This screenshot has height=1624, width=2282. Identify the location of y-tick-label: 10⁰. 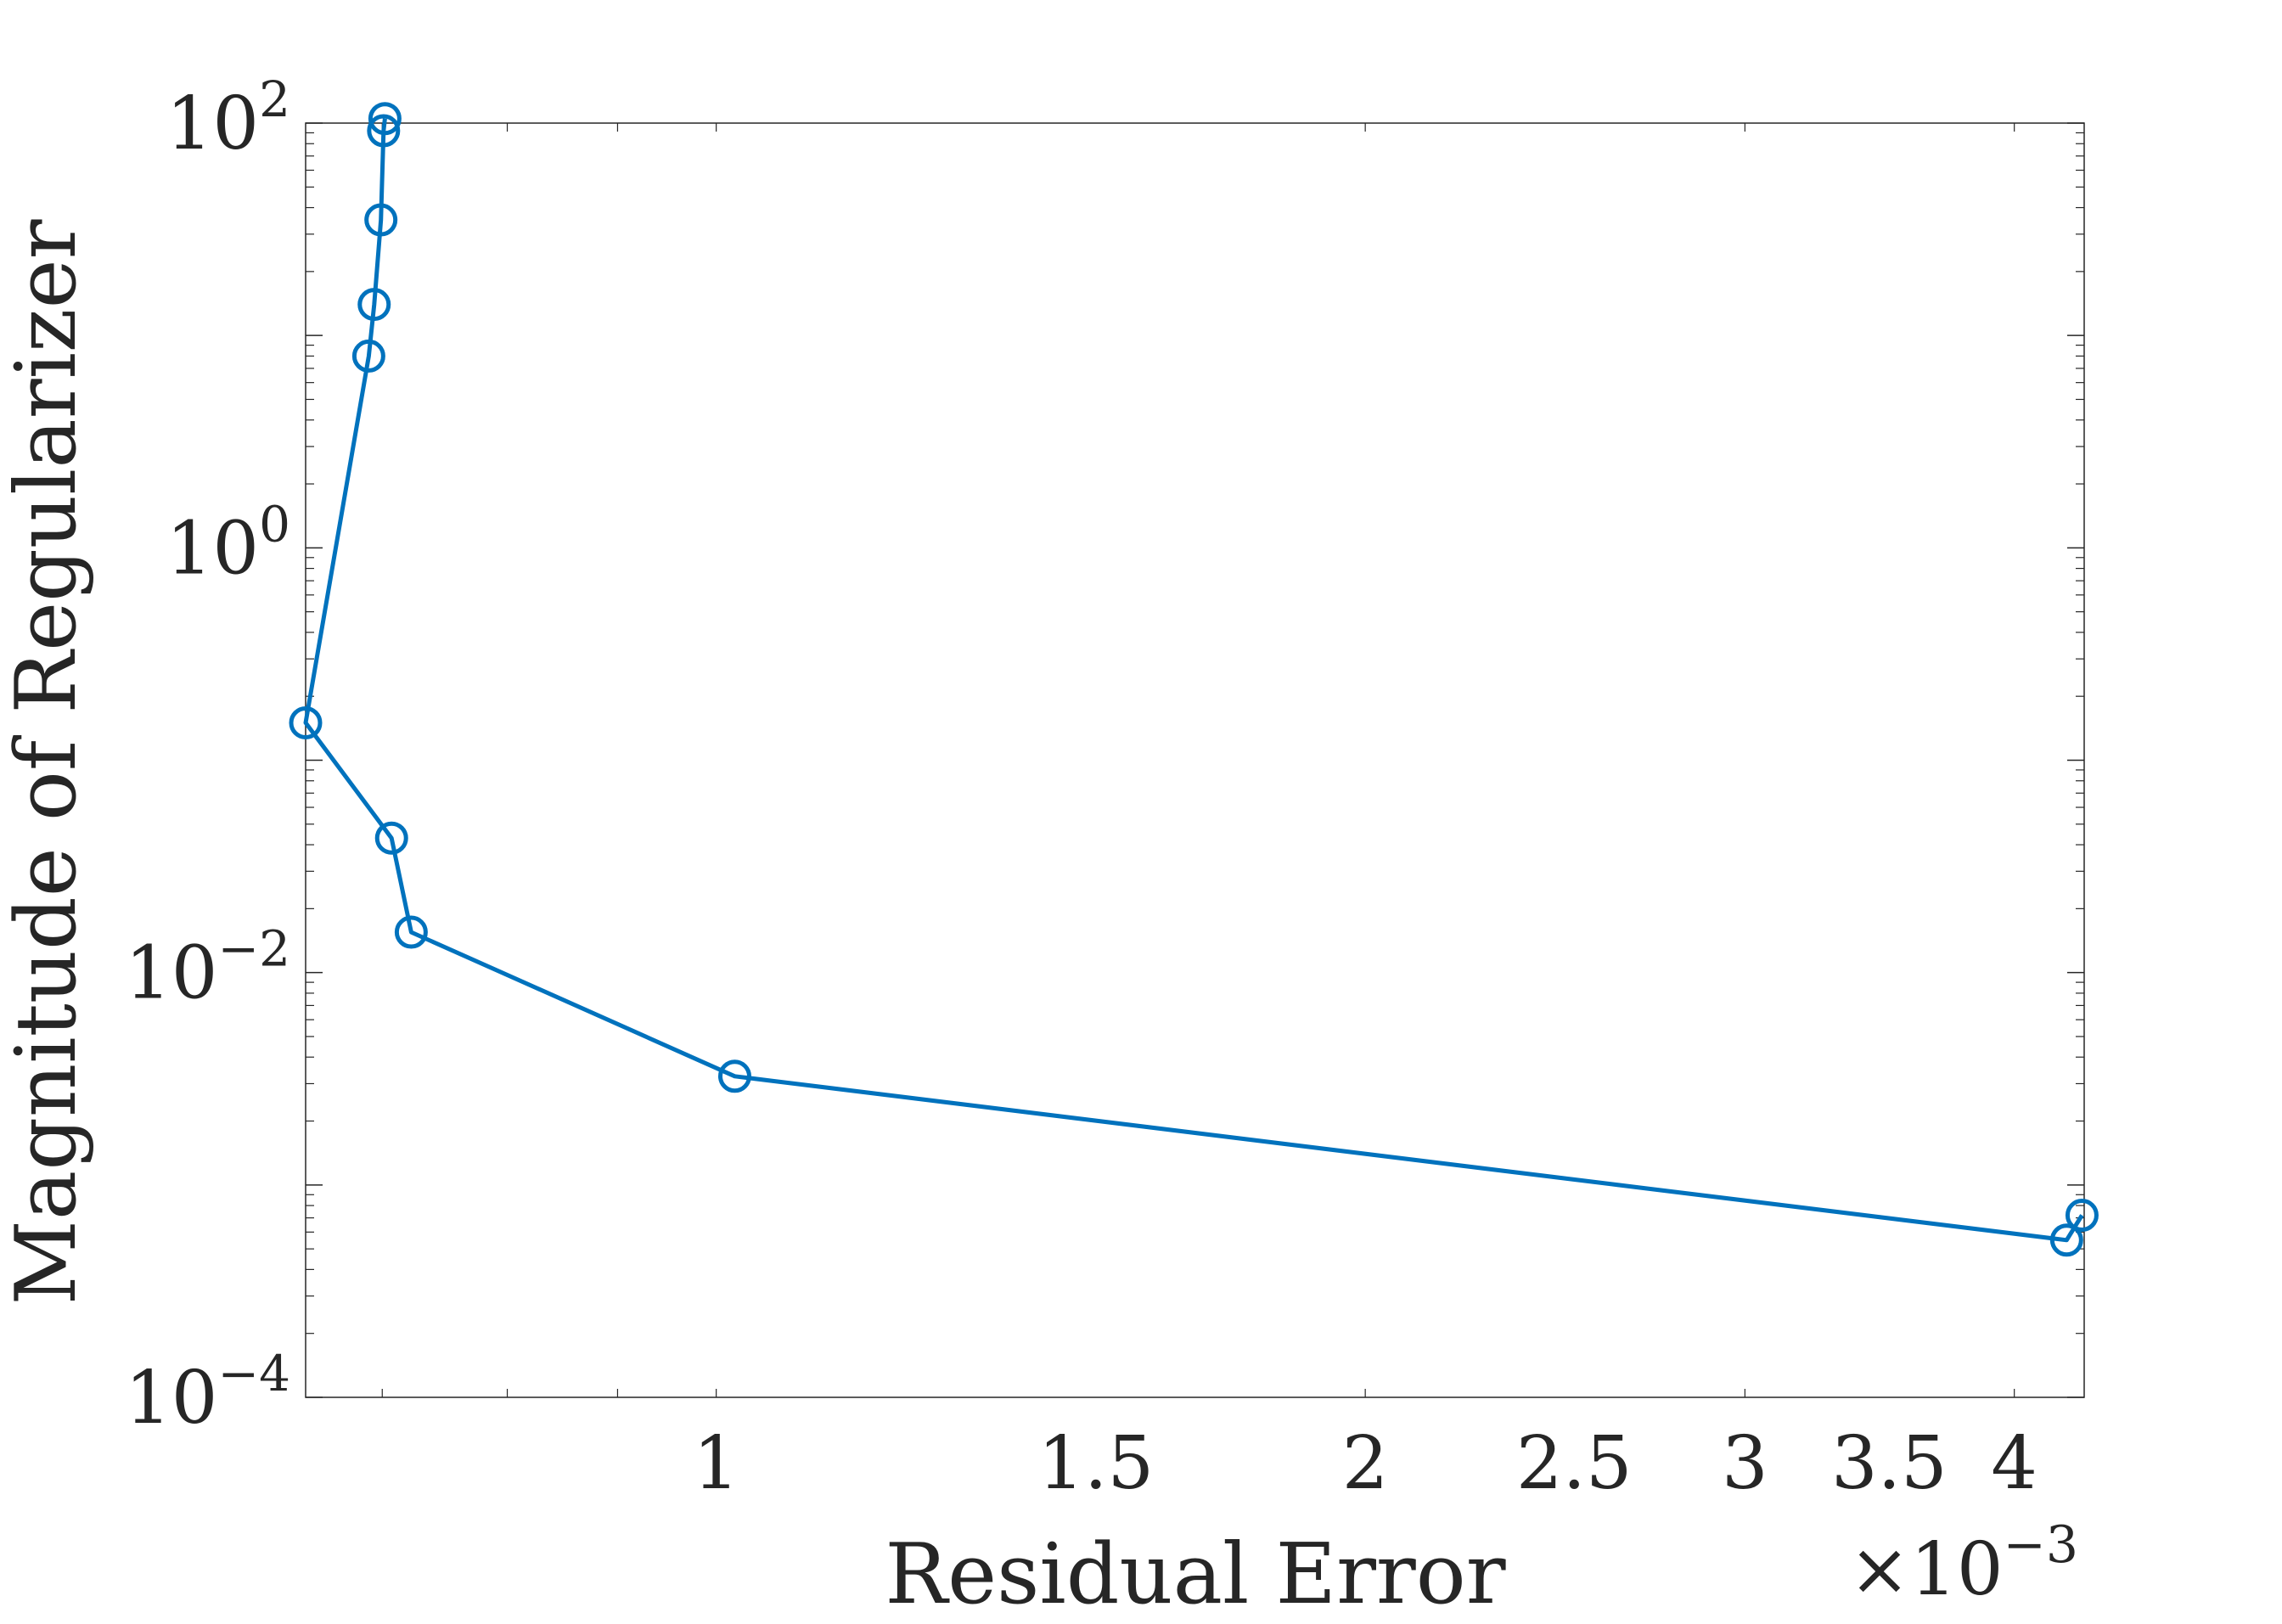
(228, 543).